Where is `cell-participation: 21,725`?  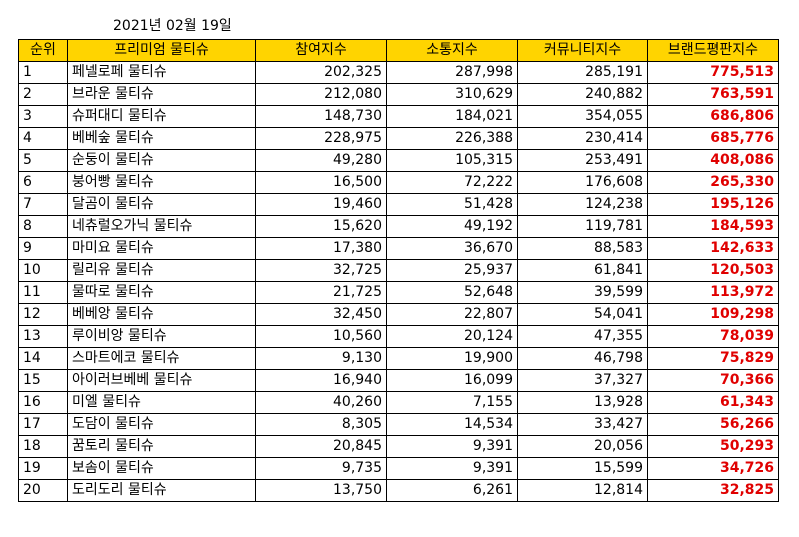 cell-participation: 21,725 is located at coordinates (321, 292).